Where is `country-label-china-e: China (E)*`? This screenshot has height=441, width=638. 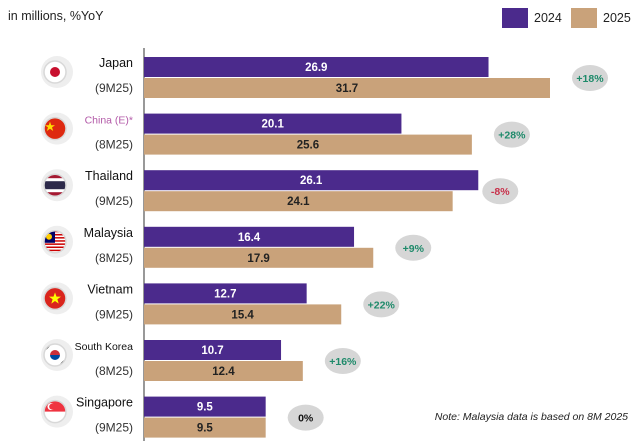
country-label-china-e: China (E)* is located at coordinates (109, 121).